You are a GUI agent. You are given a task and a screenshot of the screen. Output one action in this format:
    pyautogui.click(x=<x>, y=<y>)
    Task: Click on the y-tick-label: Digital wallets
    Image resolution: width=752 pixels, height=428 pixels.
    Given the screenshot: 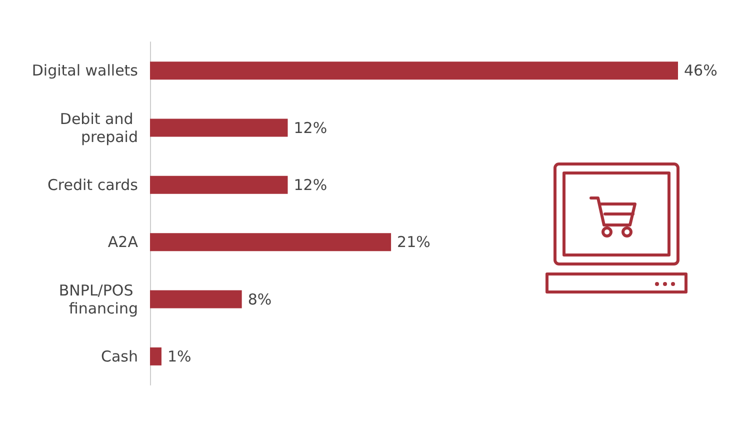 What is the action you would take?
    pyautogui.click(x=85, y=71)
    